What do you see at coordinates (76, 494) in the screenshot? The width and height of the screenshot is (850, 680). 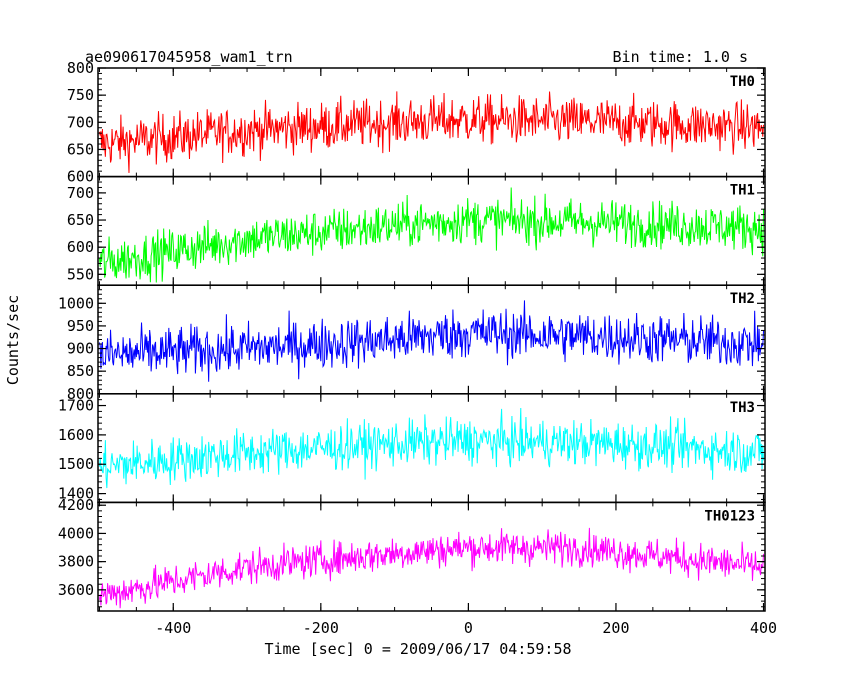 I see `y-tick-label: 1400` at bounding box center [76, 494].